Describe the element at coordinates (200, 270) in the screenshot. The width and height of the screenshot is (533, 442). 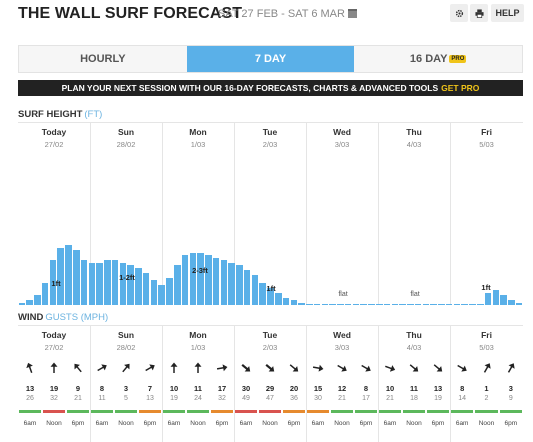
I see `surf-height-label: 2-3ft` at that location.